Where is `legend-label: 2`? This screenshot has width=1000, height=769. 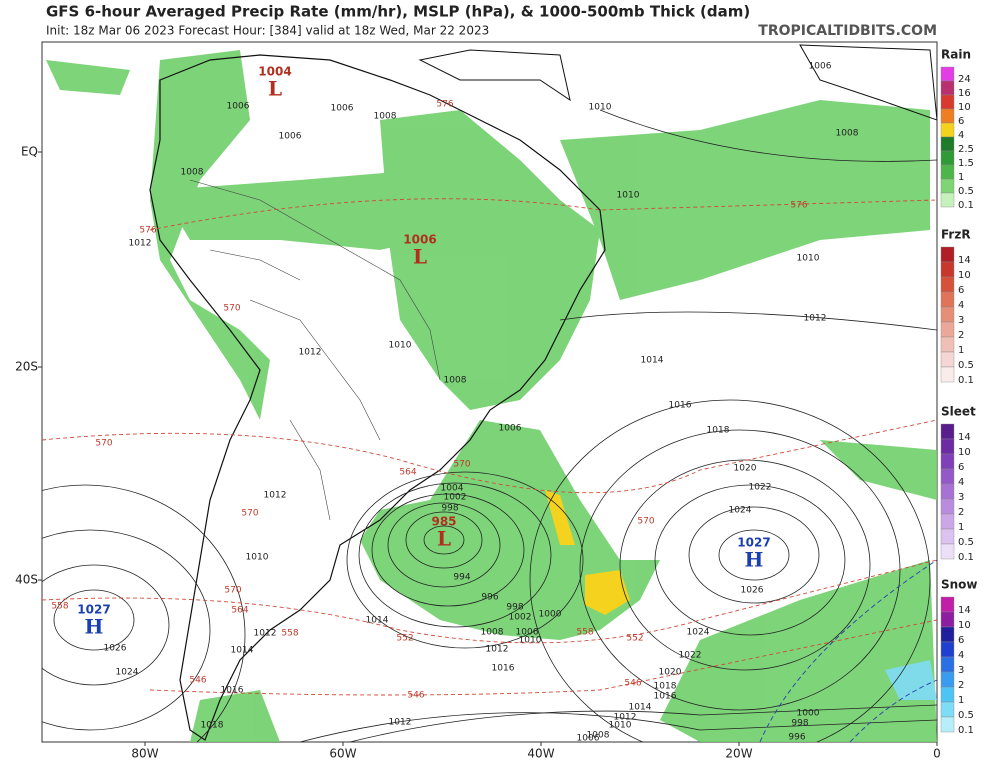
legend-label: 2 is located at coordinates (961, 512).